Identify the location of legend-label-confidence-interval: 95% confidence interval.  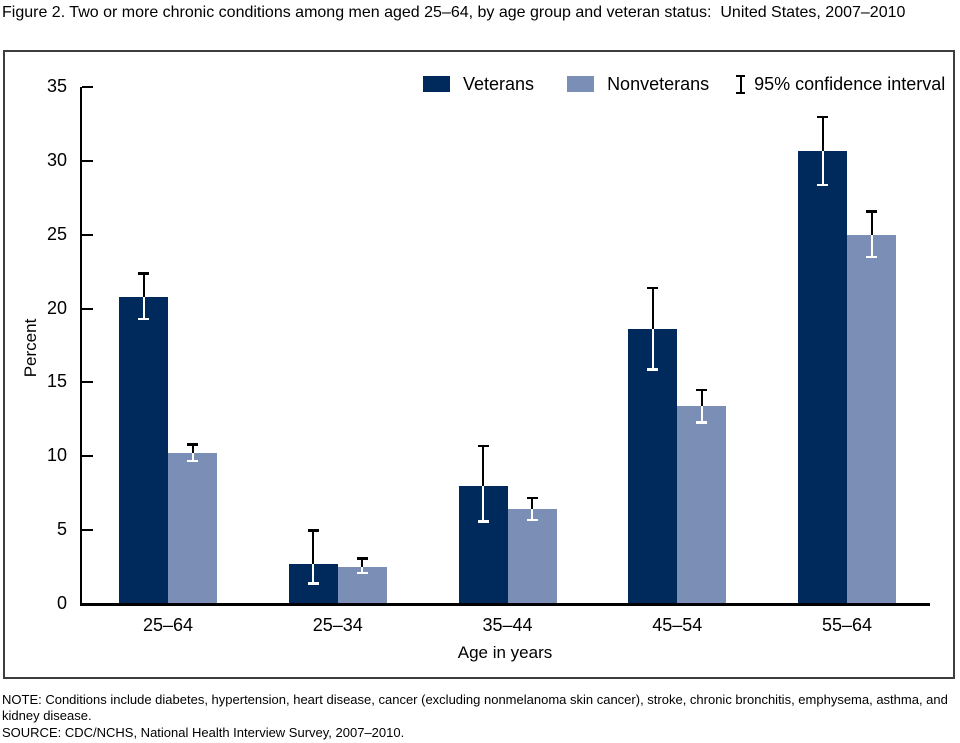
(850, 83).